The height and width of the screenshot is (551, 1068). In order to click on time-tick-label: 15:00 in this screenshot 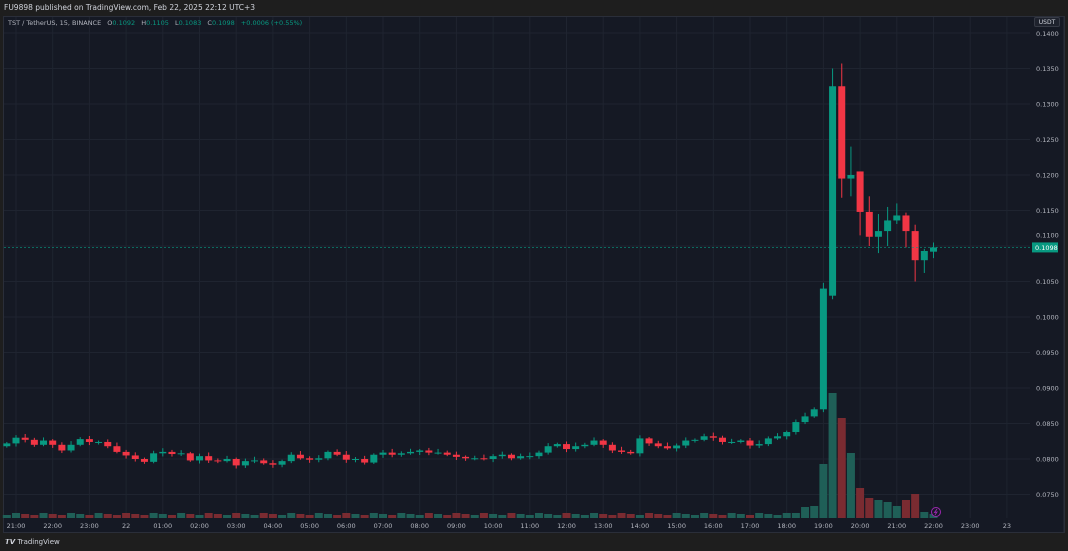, I will do `click(676, 526)`.